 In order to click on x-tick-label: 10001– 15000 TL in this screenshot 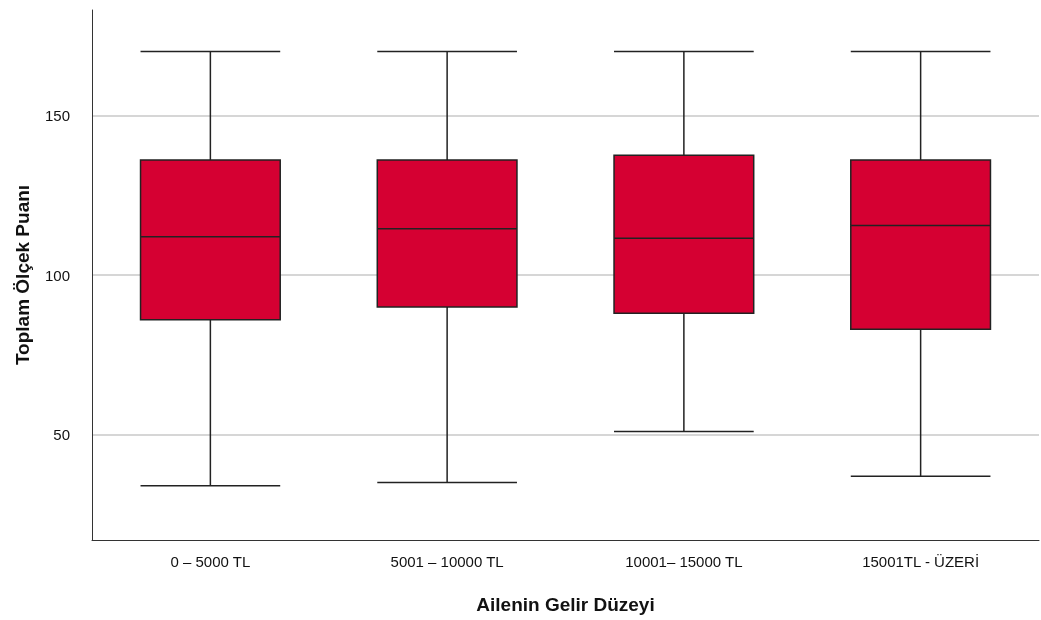, I will do `click(684, 561)`.